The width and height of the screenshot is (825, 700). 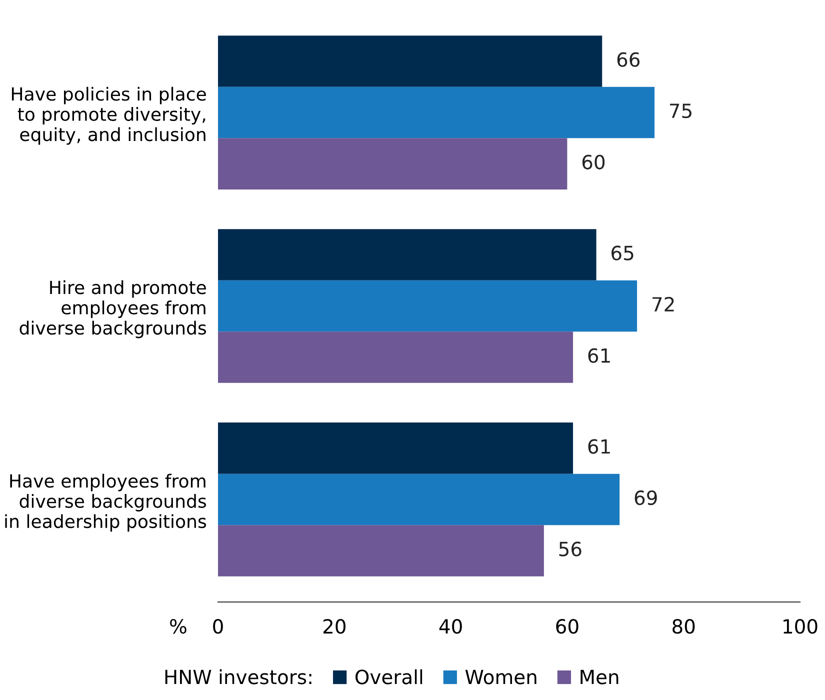 What do you see at coordinates (238, 676) in the screenshot?
I see `legend-title: HNW investors:` at bounding box center [238, 676].